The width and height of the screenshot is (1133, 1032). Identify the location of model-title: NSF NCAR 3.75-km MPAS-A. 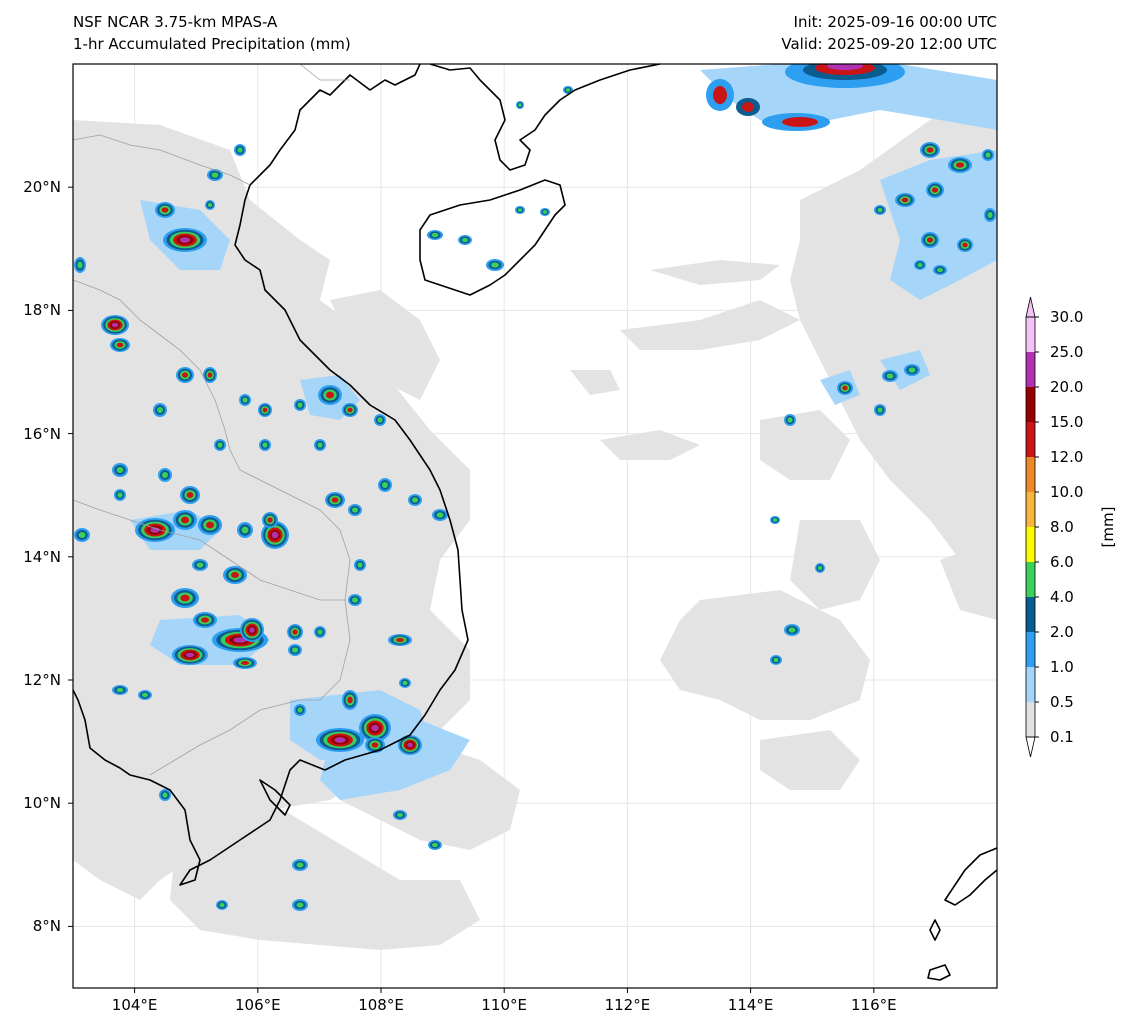
(175, 22).